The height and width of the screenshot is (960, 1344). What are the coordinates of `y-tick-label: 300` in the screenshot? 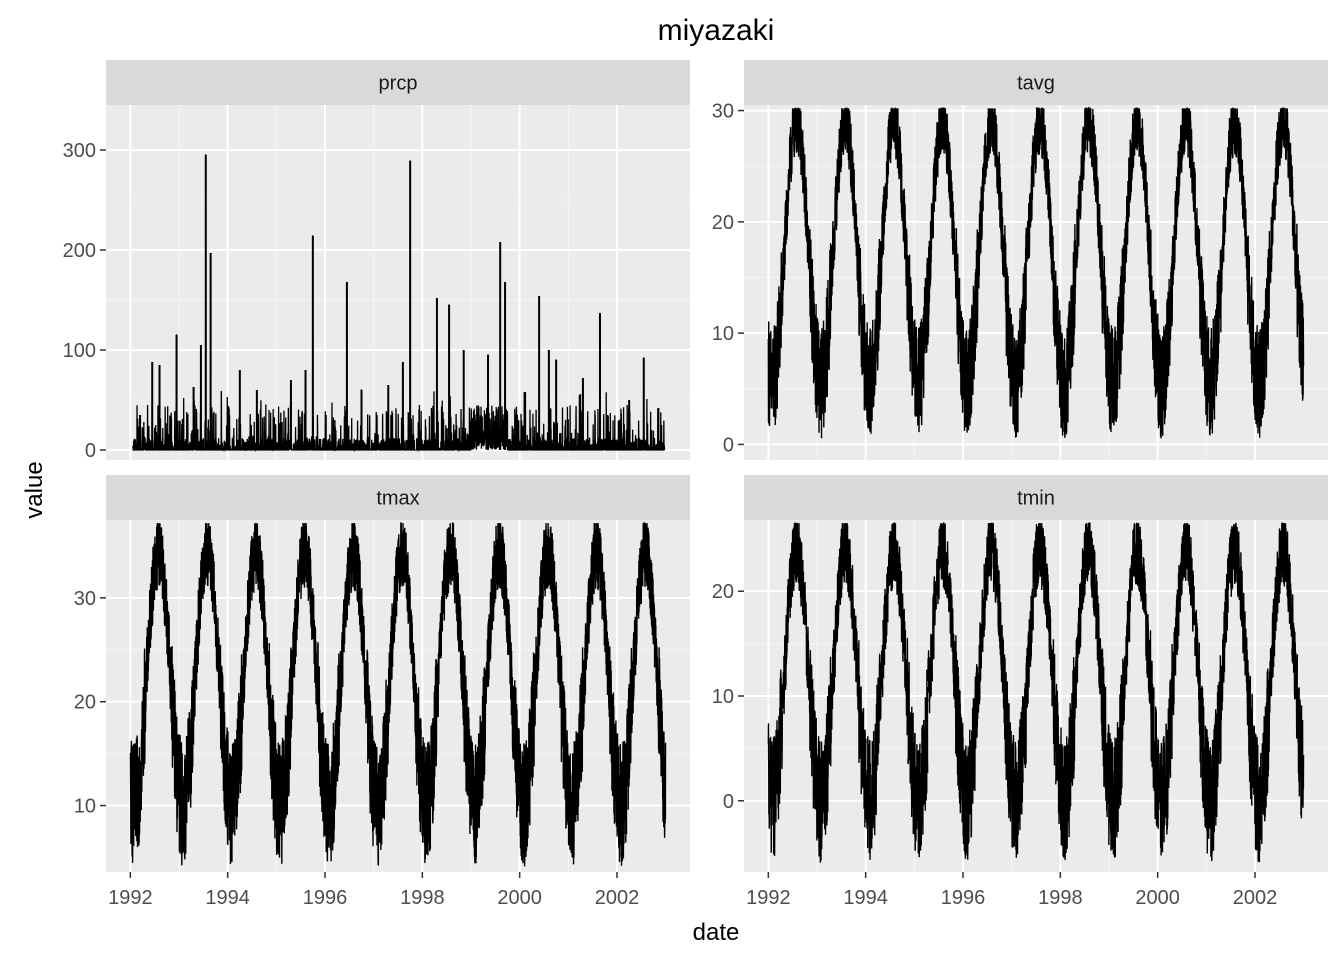 It's located at (79, 151).